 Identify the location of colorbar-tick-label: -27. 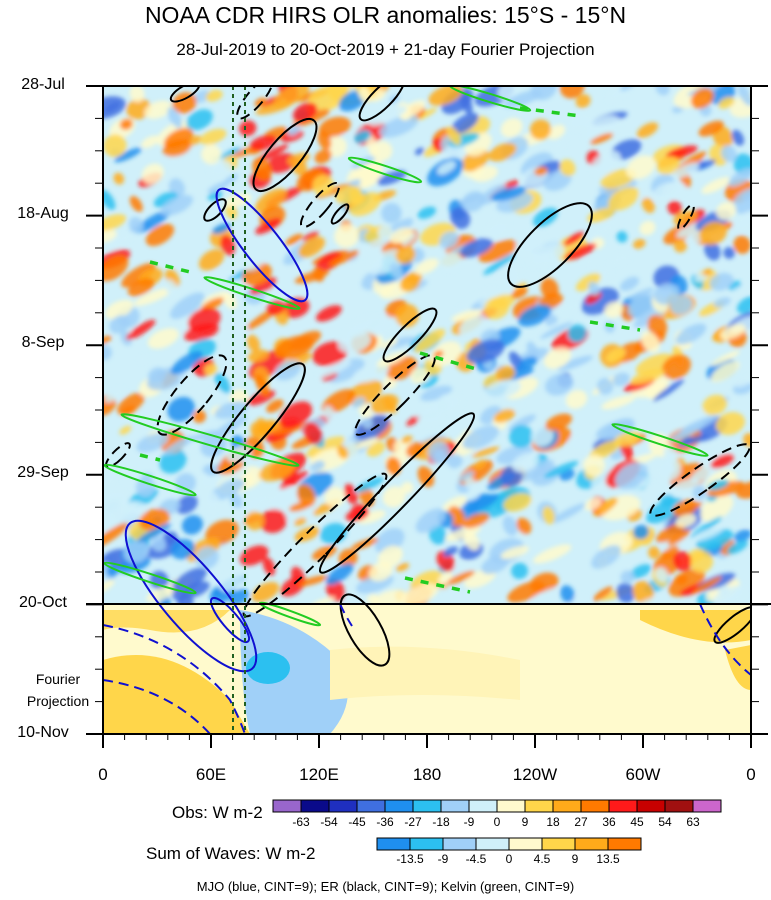
(413, 822).